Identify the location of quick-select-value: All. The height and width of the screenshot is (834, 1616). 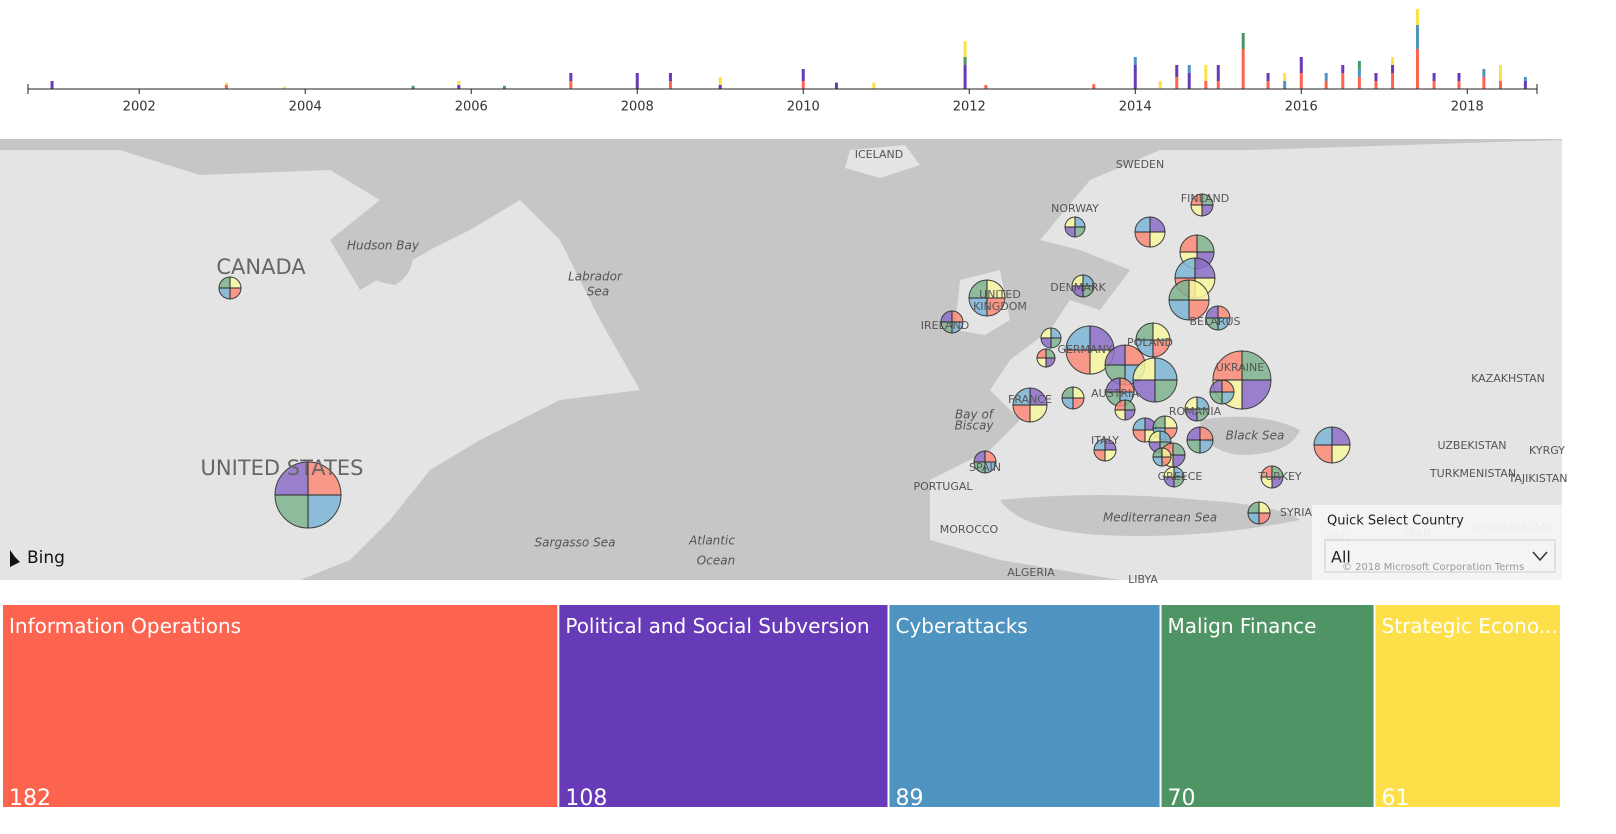
(1341, 557).